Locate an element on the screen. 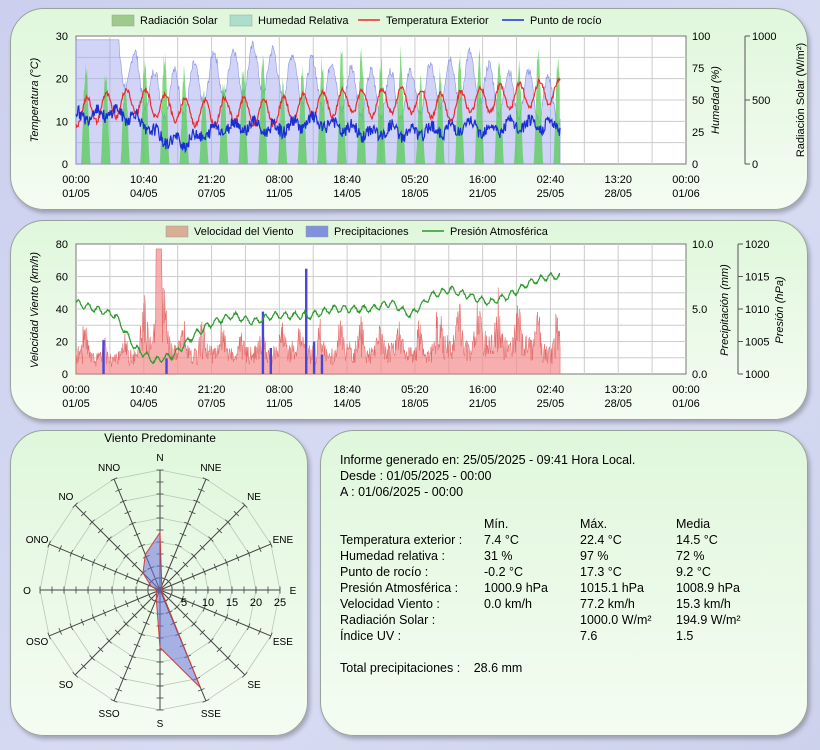  x-tick-date: 18/05 is located at coordinates (415, 194).